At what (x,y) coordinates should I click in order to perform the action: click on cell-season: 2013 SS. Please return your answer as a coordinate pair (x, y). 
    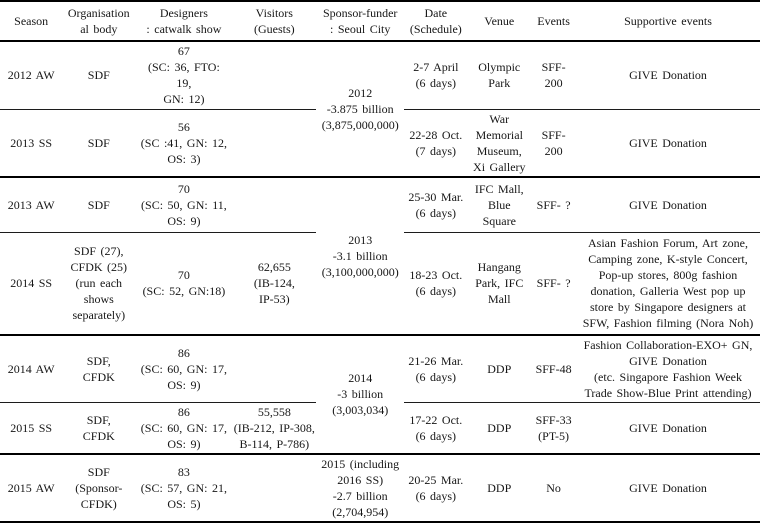
    Looking at the image, I should click on (31, 143).